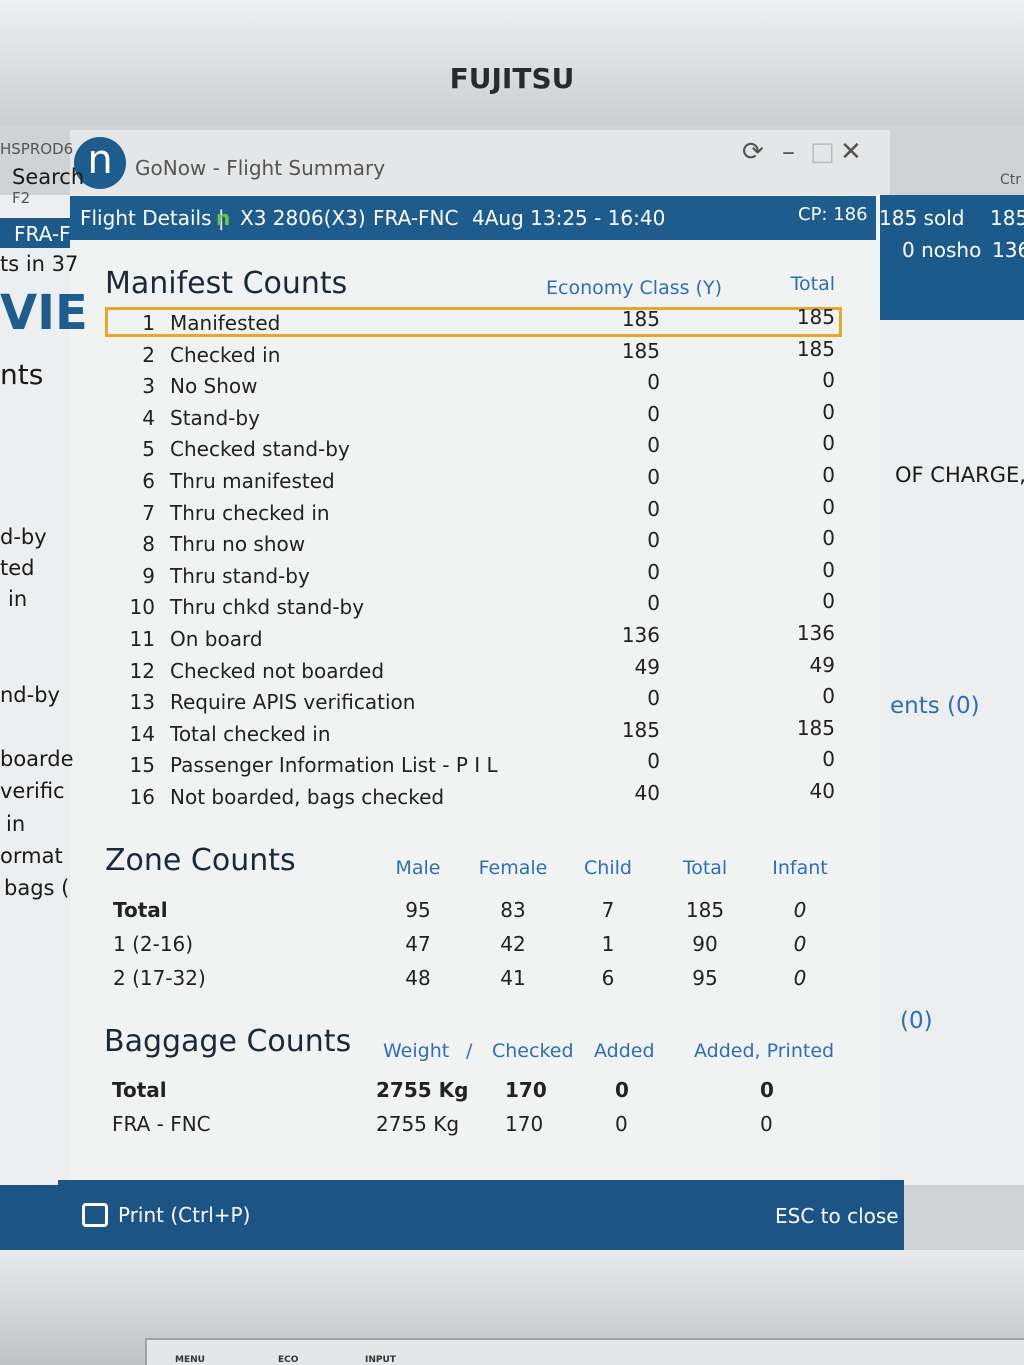 The image size is (1024, 1365). Describe the element at coordinates (142, 765) in the screenshot. I see `row-number: 15` at that location.